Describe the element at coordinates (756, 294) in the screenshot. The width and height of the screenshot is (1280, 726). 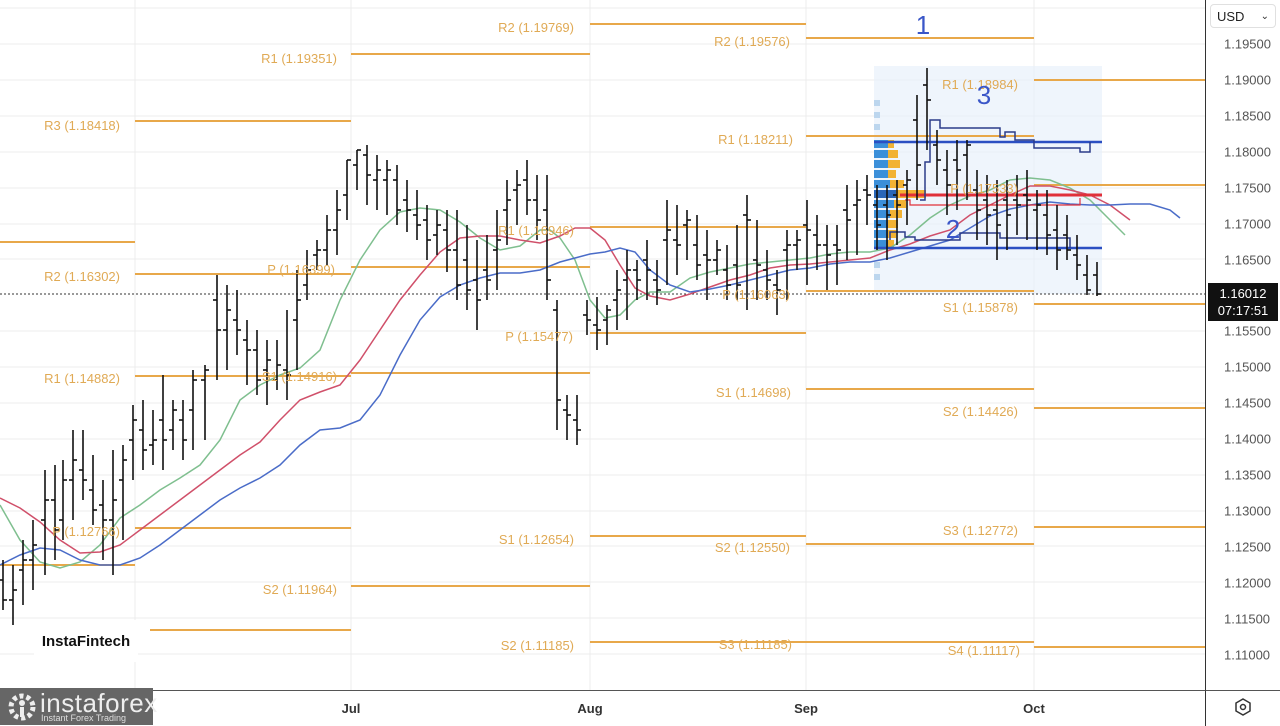
I see `svg-text: P (1.16063)` at that location.